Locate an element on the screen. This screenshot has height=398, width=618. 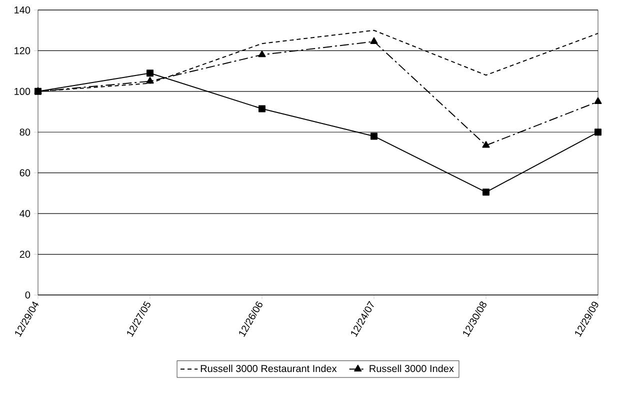
y-tick-label: 80 is located at coordinates (25, 132).